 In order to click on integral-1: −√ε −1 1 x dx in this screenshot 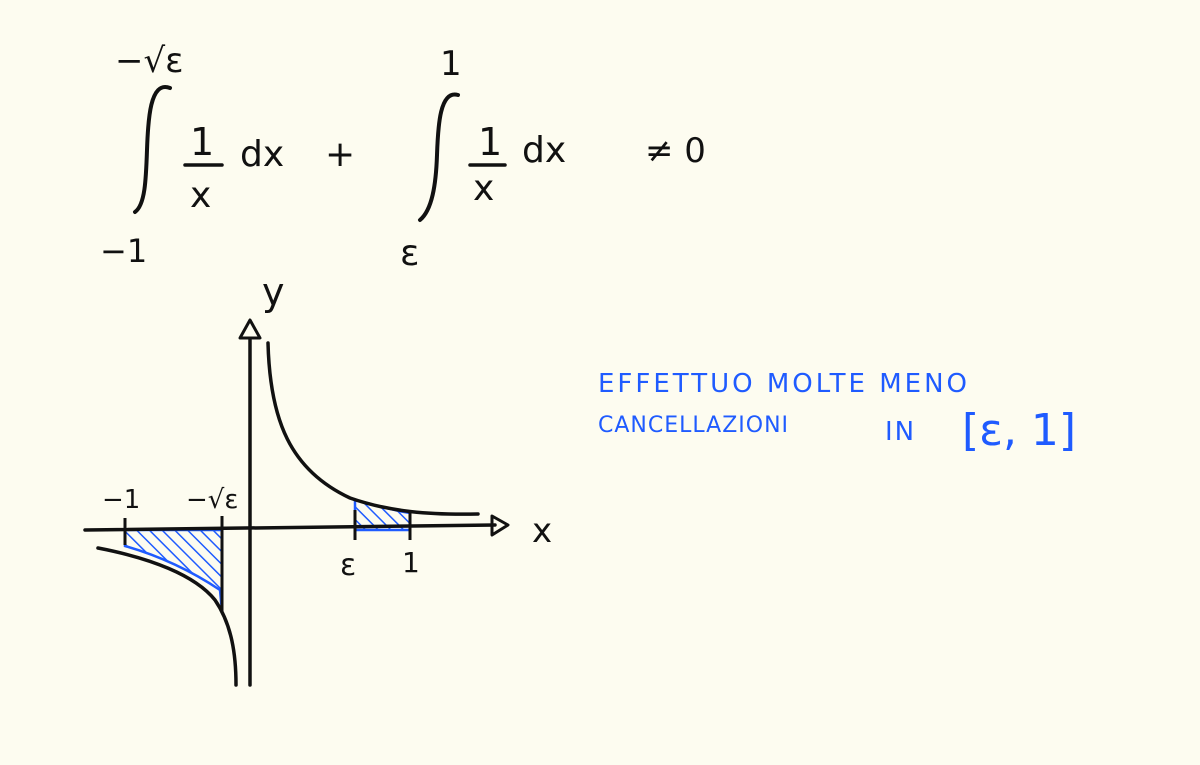, I will do `click(192, 155)`.